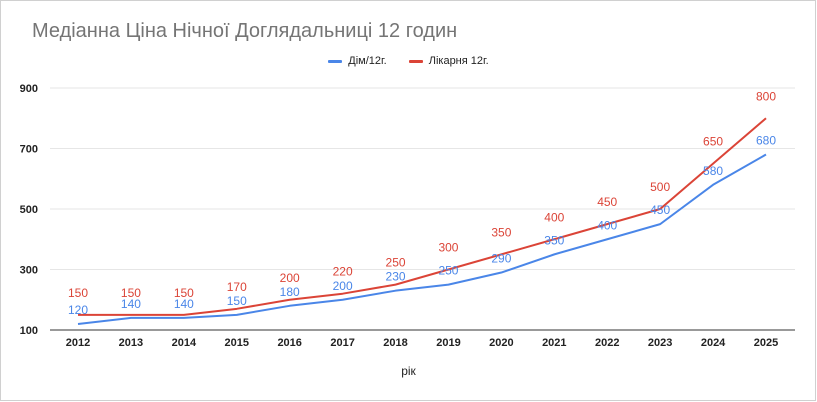 The height and width of the screenshot is (402, 817). I want to click on data-label-s1-2020: 350, so click(501, 232).